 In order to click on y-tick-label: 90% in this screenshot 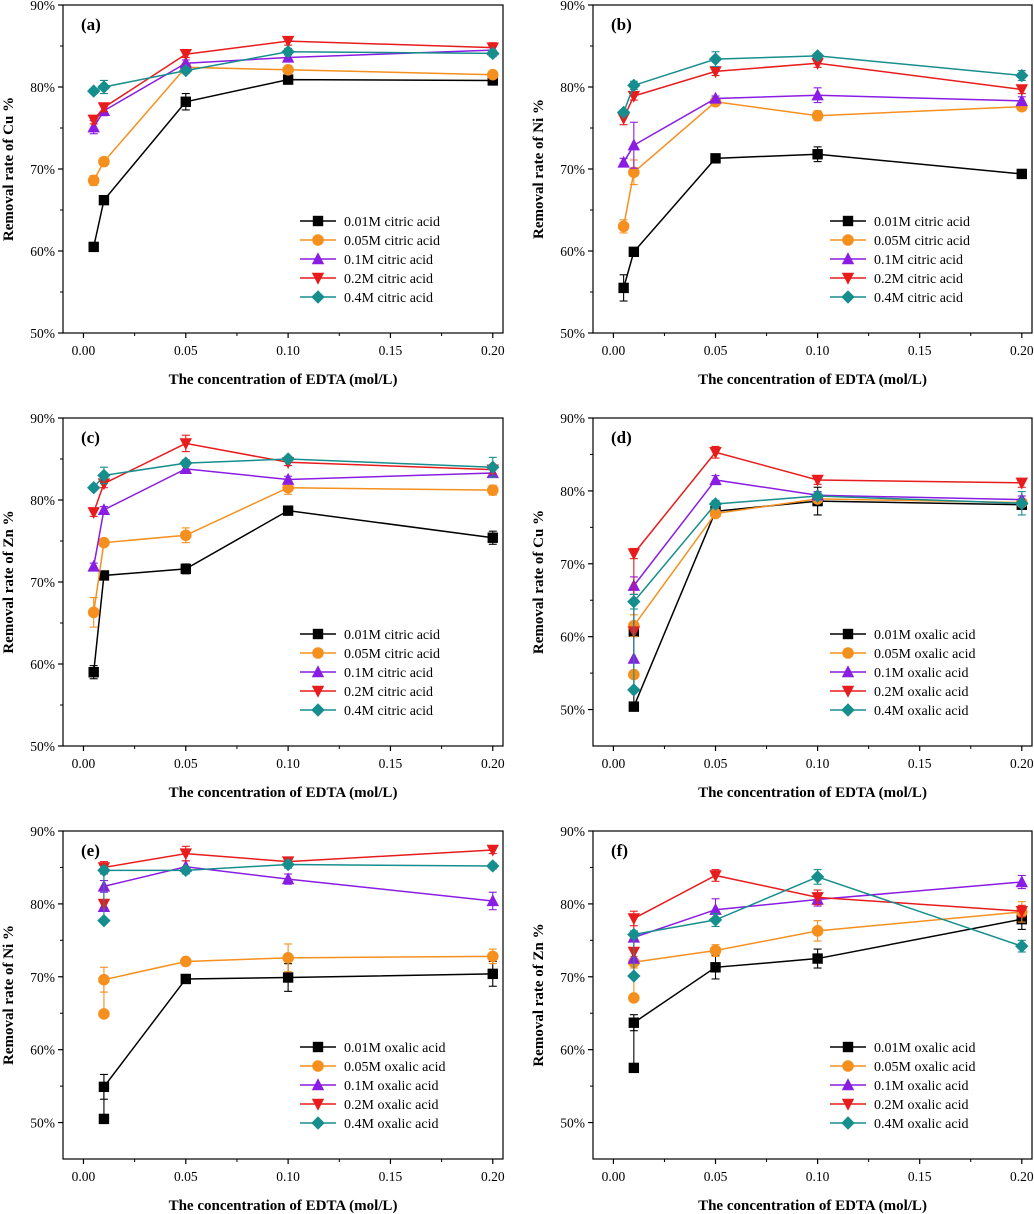, I will do `click(42, 6)`.